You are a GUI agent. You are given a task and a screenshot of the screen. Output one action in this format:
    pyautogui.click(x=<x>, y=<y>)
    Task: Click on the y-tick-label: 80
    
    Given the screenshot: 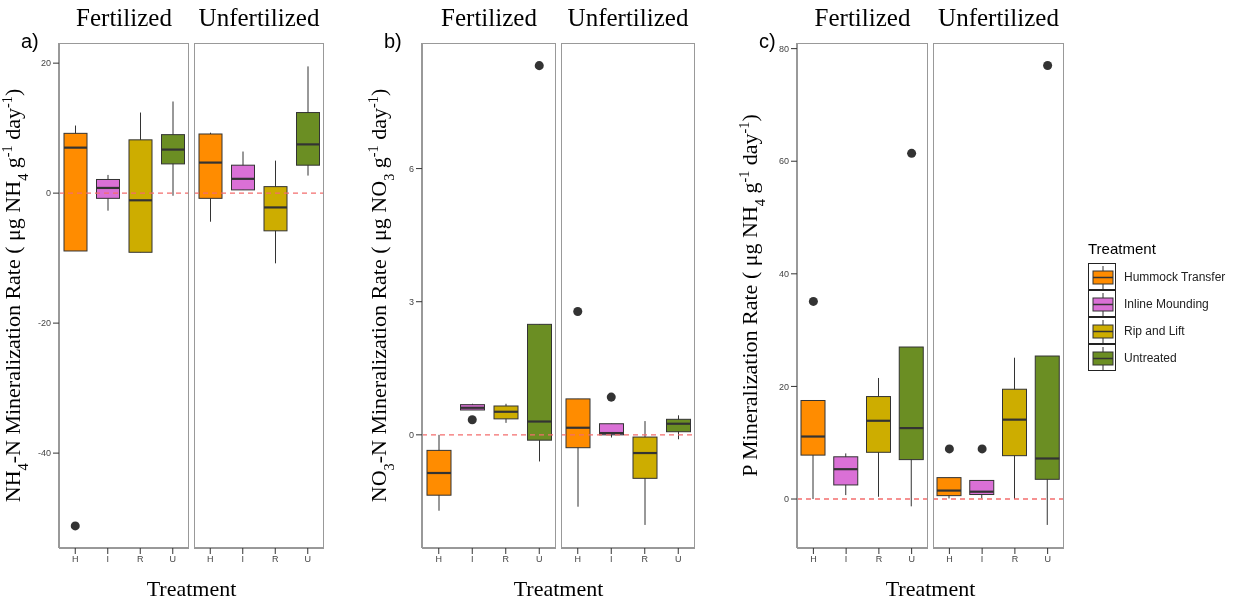 What is the action you would take?
    pyautogui.click(x=783, y=48)
    